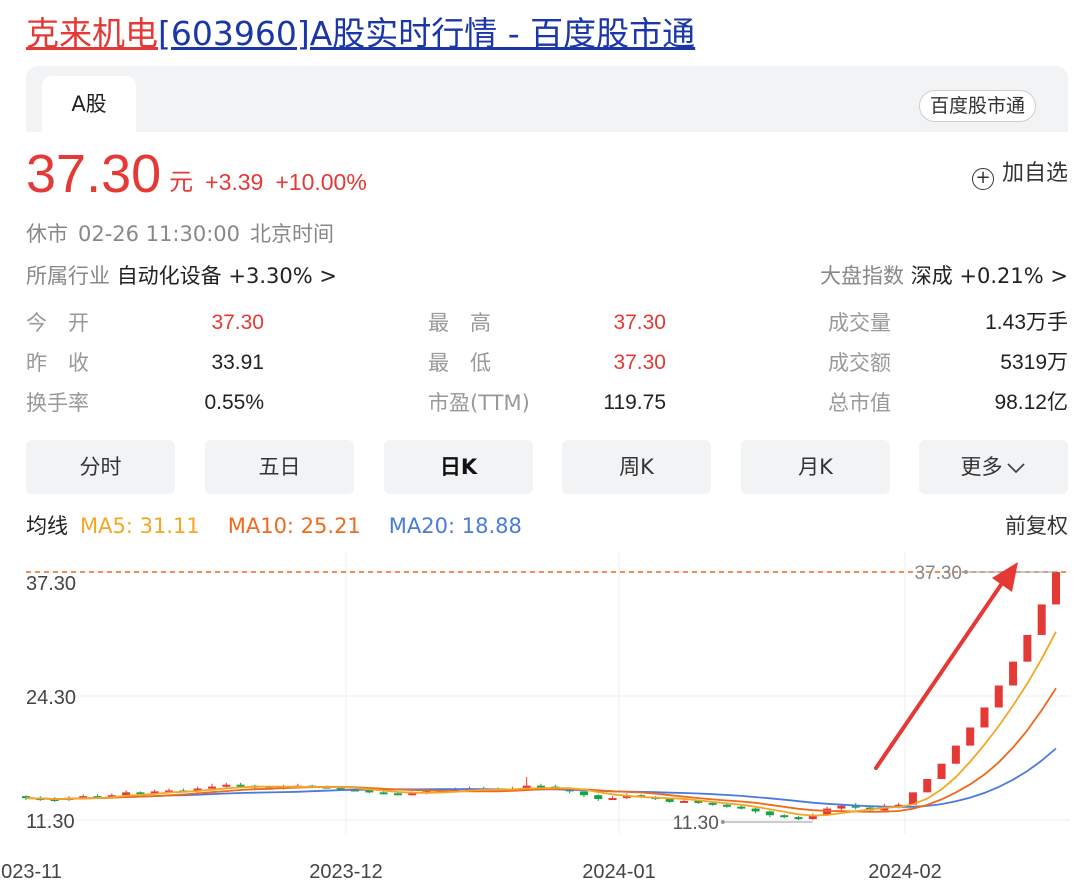  I want to click on x-axis-label-0: 2023-11, so click(31, 872).